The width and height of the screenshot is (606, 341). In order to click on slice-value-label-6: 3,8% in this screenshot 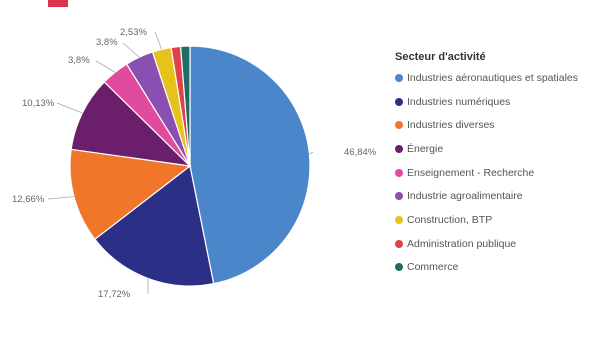, I will do `click(107, 42)`.